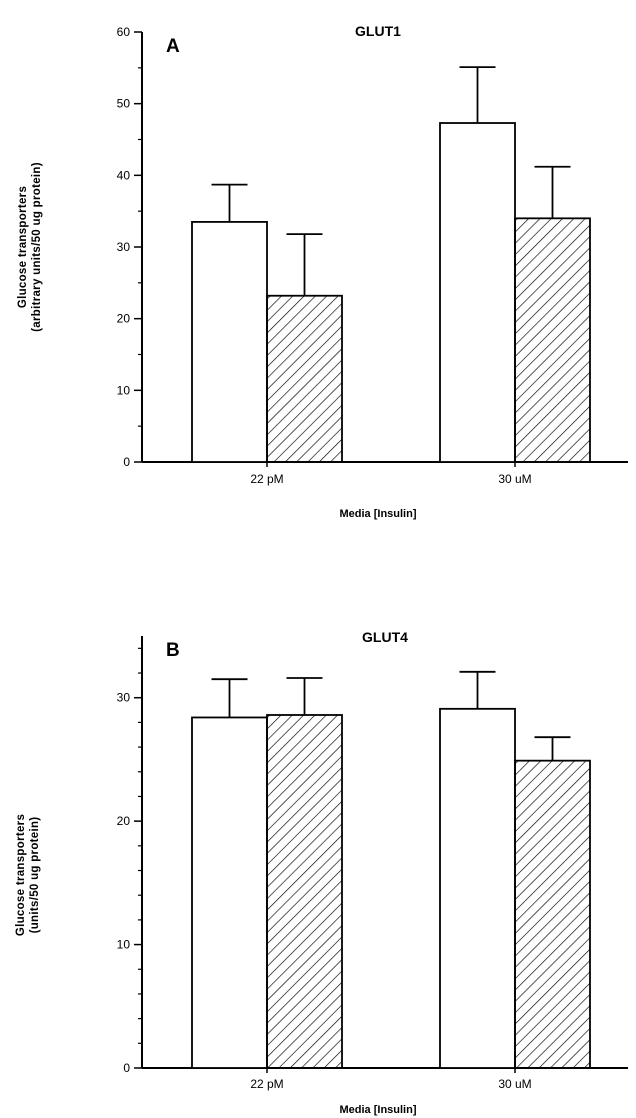 Image resolution: width=636 pixels, height=1118 pixels. I want to click on y-tick-label: 40, so click(124, 175).